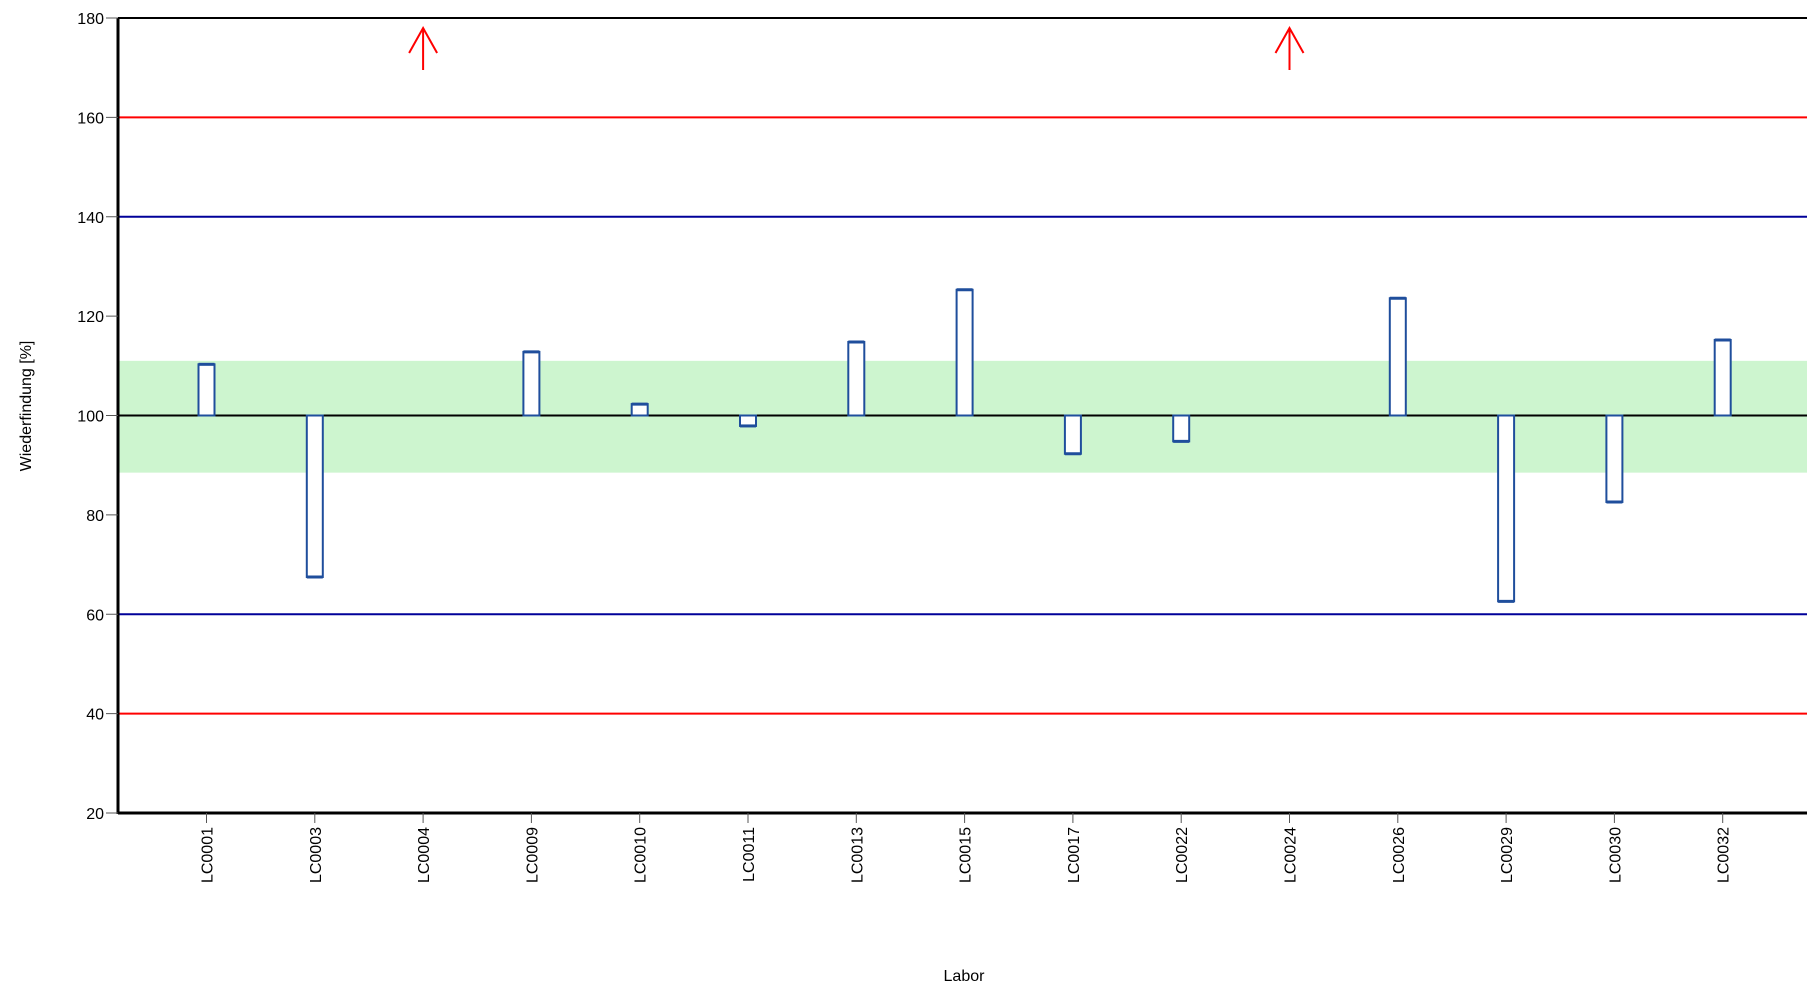 The image size is (1807, 987). Describe the element at coordinates (1722, 377) in the screenshot. I see `bar-lc0032` at that location.